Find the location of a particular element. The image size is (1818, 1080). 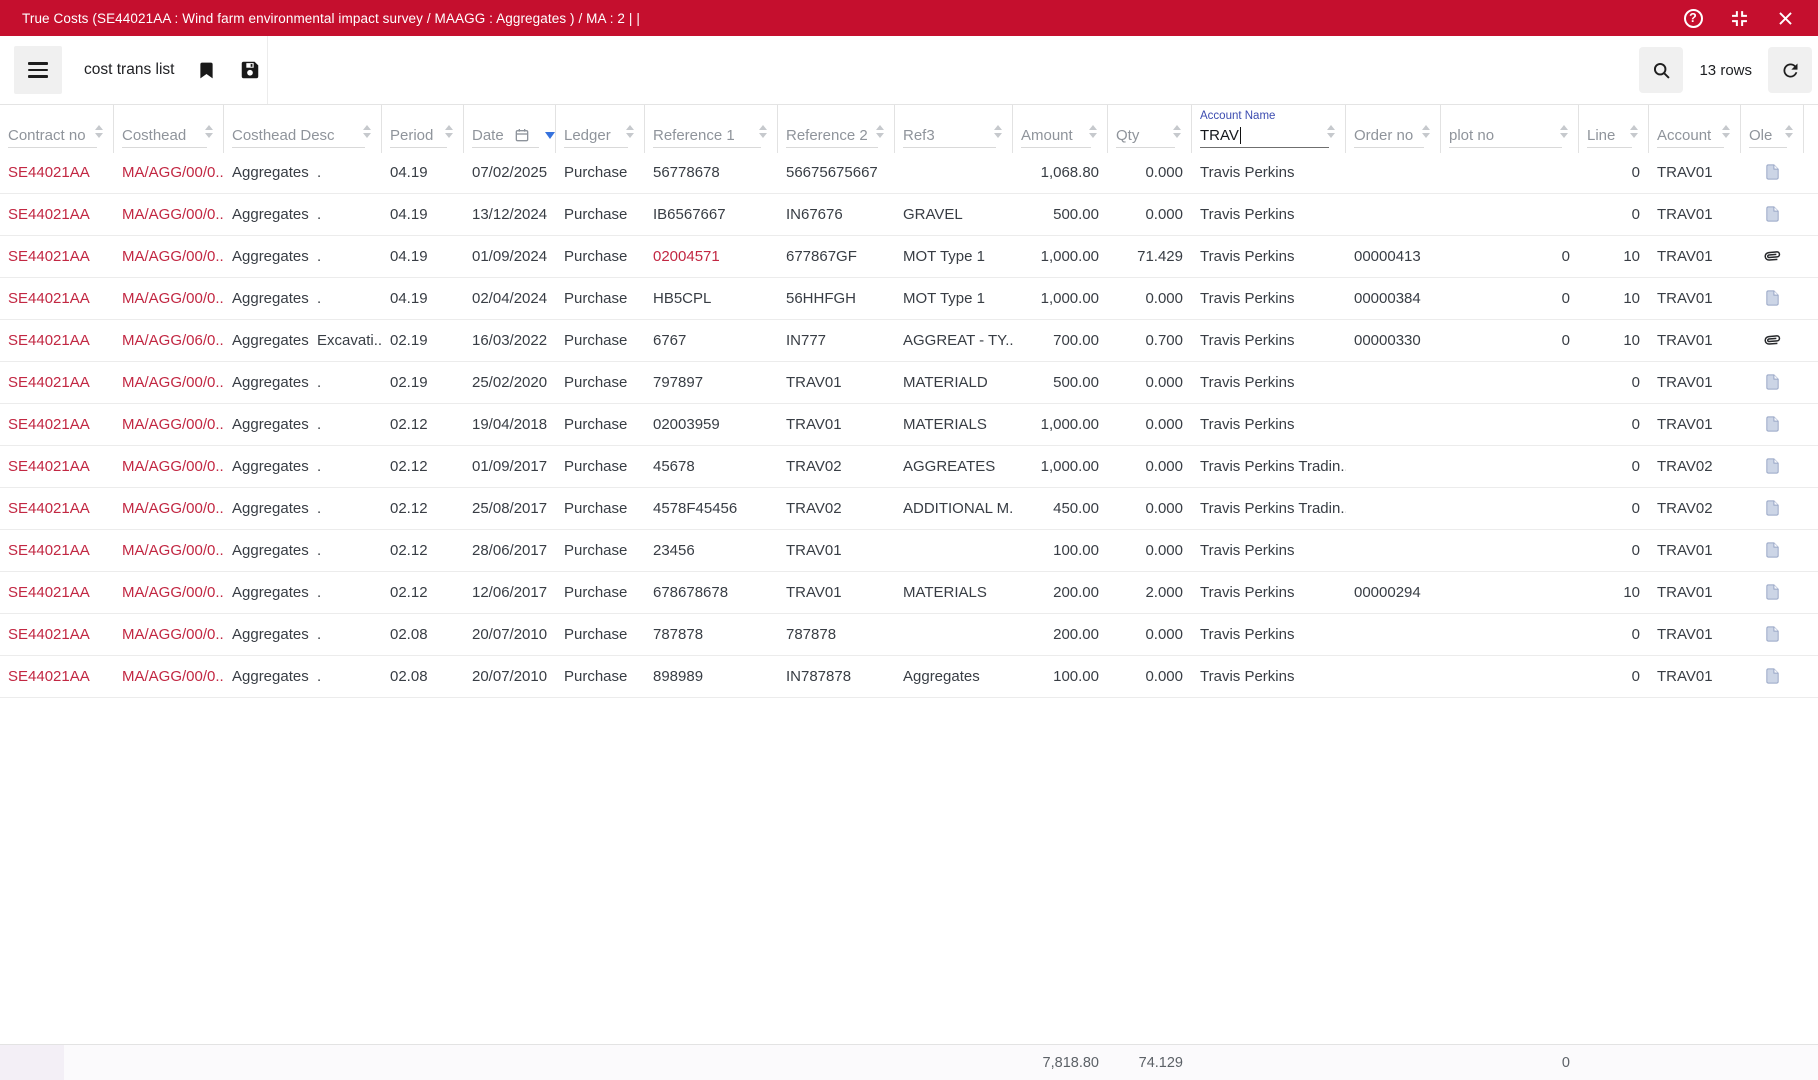

column-header-costhead_desc: Costhead Desc is located at coordinates (303, 129).